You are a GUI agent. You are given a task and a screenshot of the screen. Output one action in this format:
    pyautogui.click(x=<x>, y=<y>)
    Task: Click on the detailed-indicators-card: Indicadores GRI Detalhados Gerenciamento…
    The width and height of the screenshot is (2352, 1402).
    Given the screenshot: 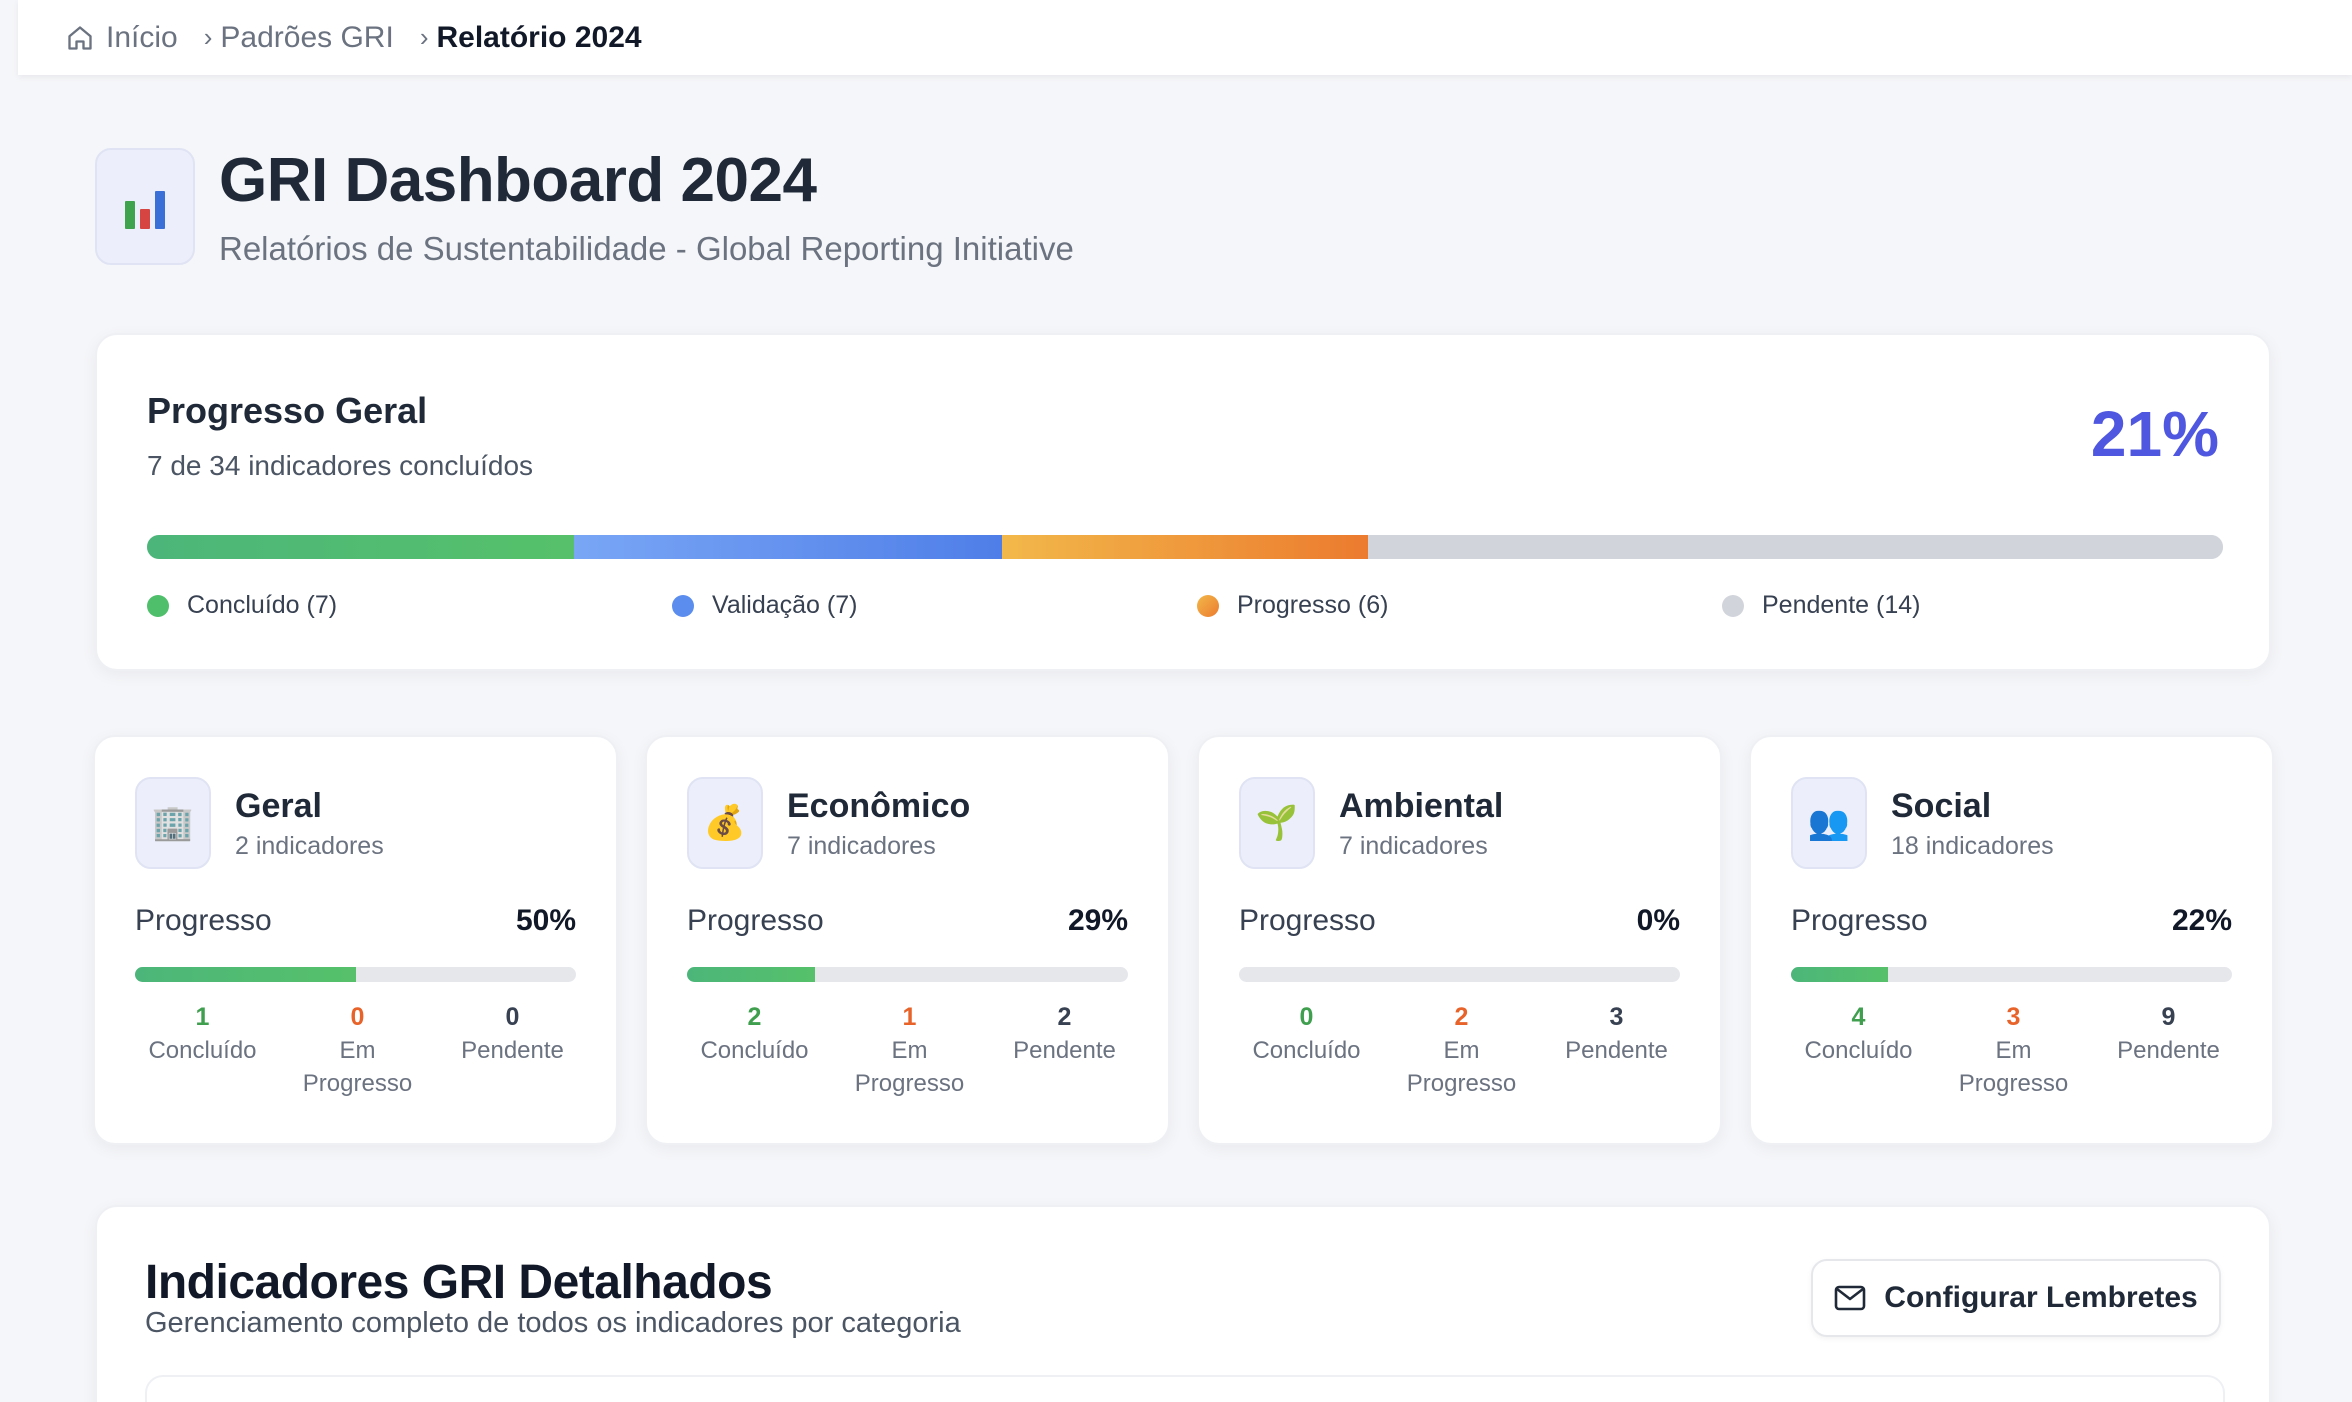 What is the action you would take?
    pyautogui.click(x=1183, y=1303)
    